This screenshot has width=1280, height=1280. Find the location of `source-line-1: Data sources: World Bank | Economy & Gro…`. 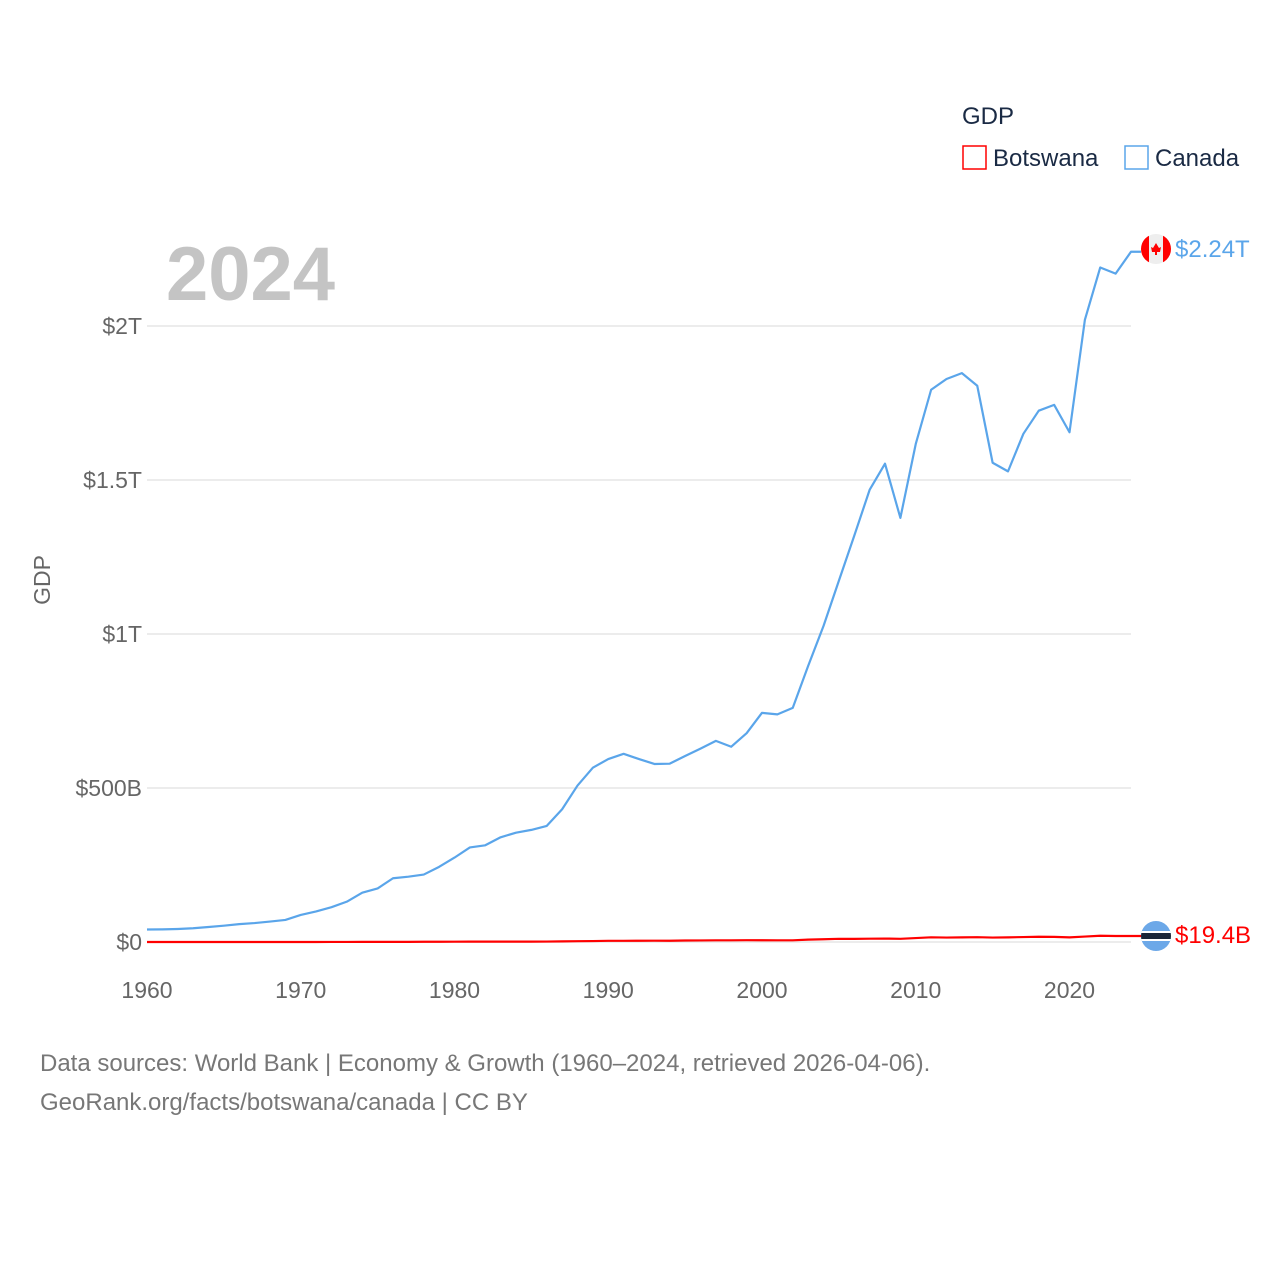

source-line-1: Data sources: World Bank | Economy & Gro… is located at coordinates (485, 1063).